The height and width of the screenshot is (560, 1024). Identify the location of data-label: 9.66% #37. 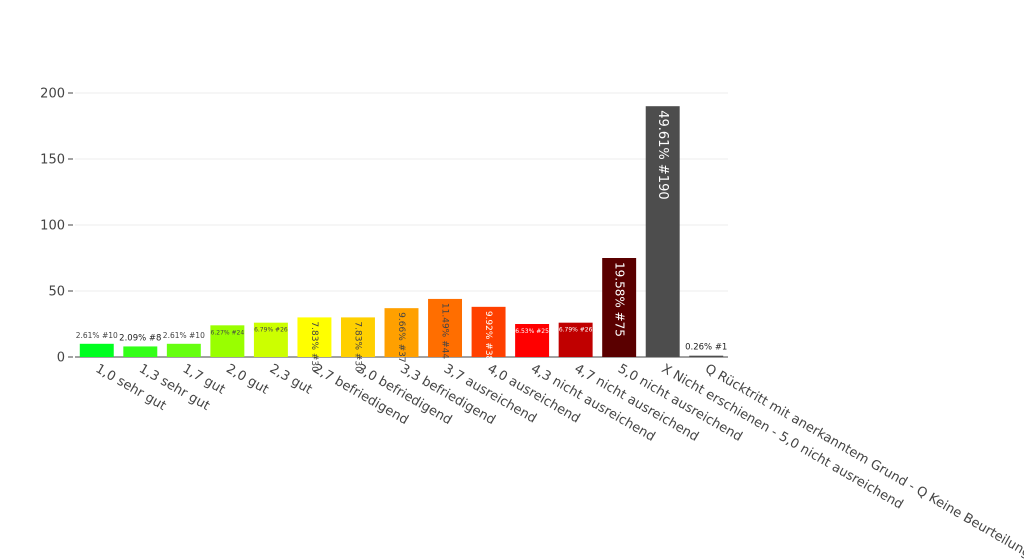
(401, 337).